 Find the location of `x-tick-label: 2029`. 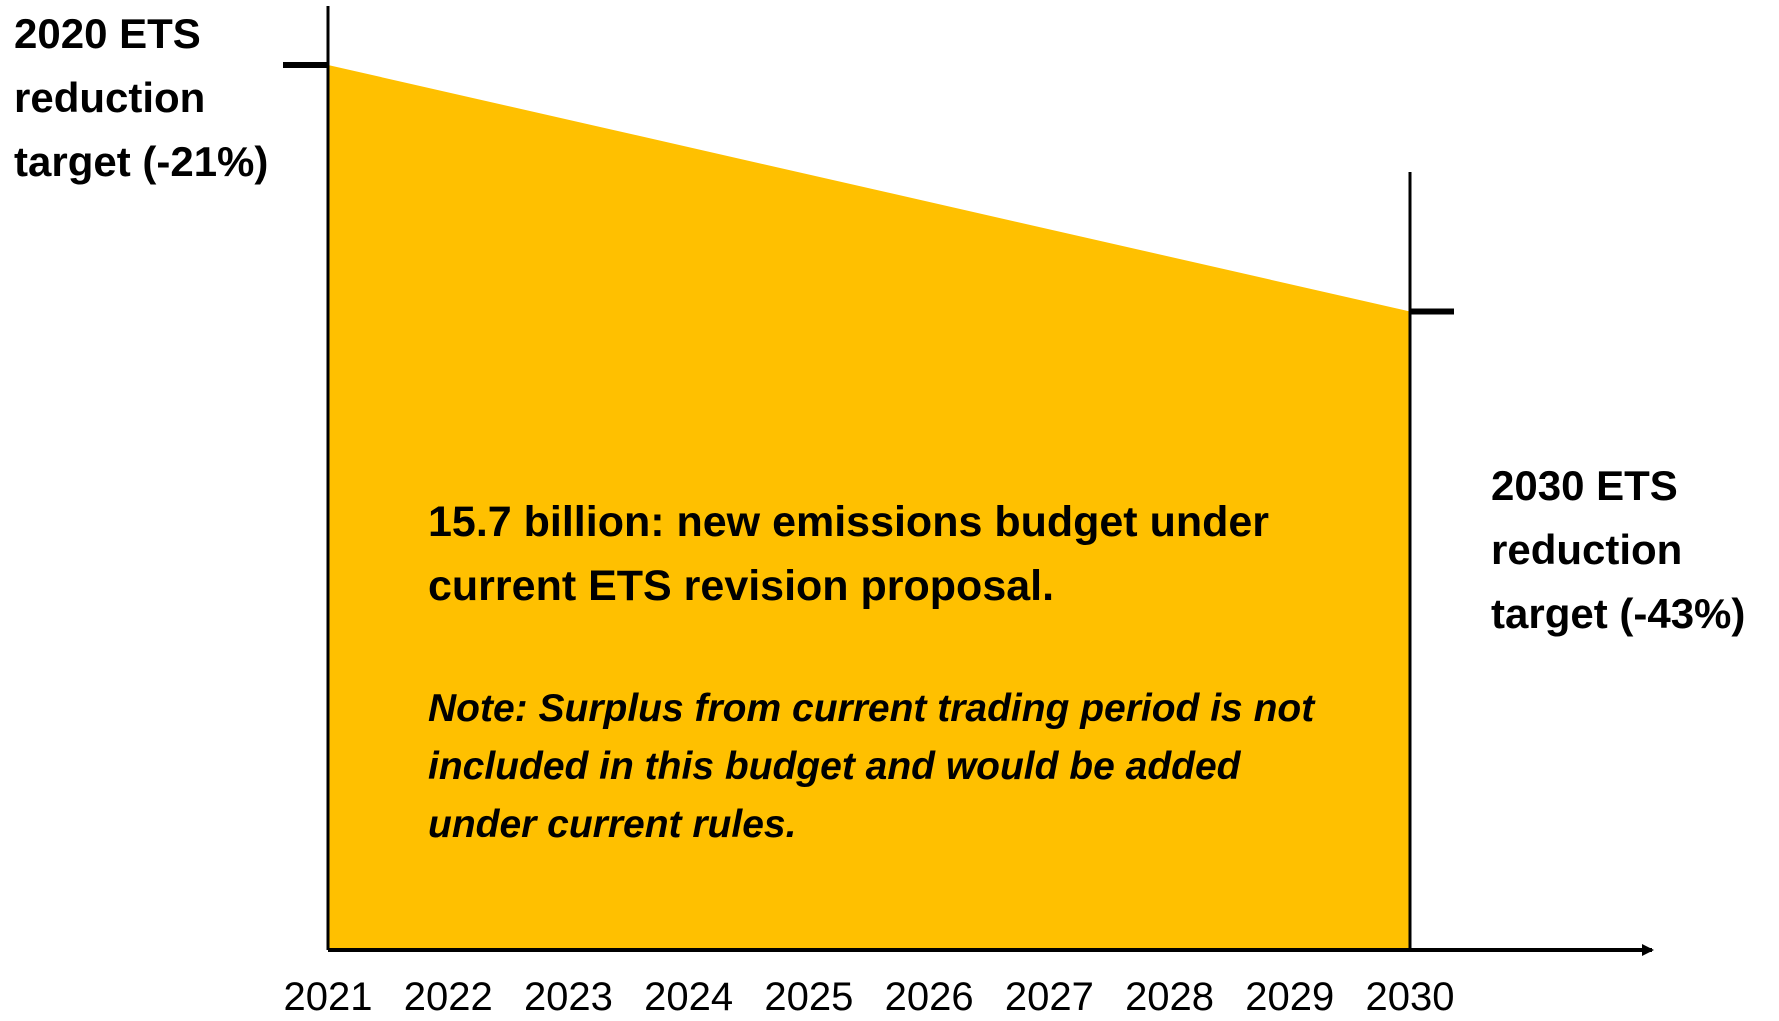

x-tick-label: 2029 is located at coordinates (1289, 997).